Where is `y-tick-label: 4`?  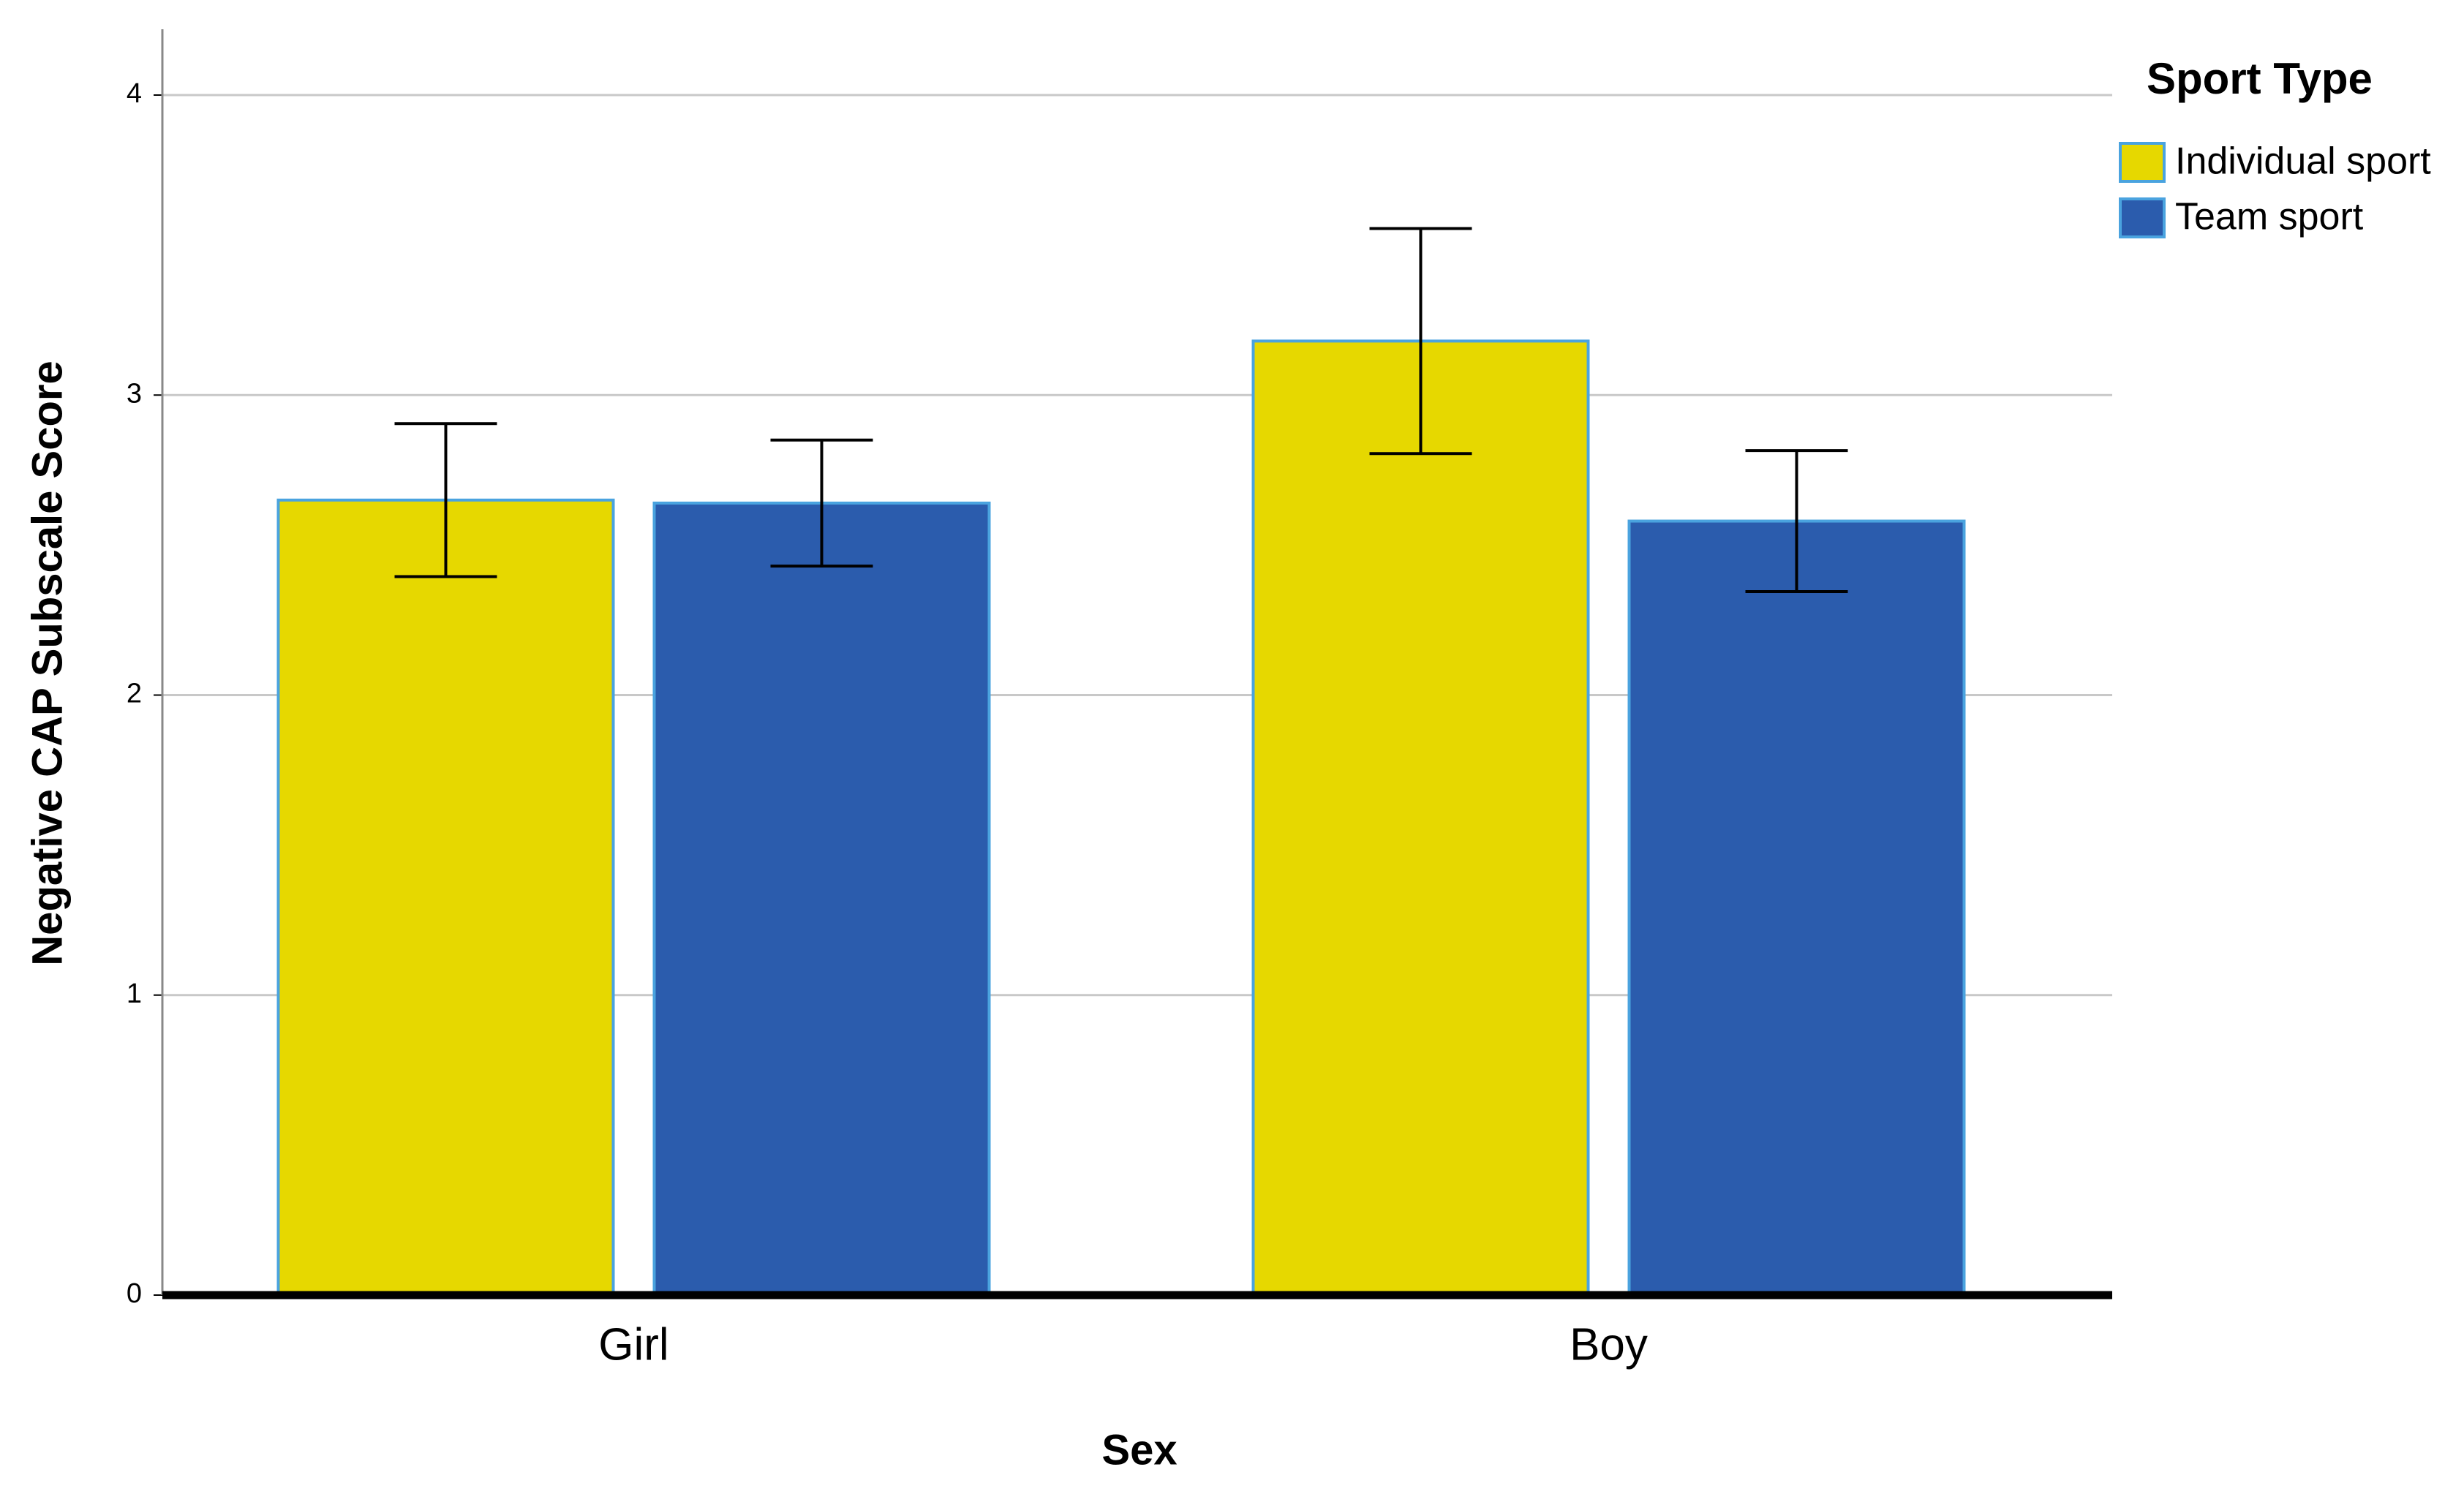
y-tick-label: 4 is located at coordinates (135, 93).